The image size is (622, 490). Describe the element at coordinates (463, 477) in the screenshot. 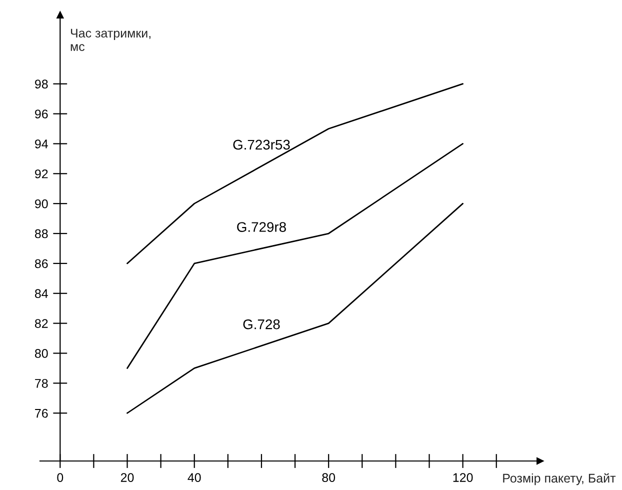

I see `x-tick-label: 120` at that location.